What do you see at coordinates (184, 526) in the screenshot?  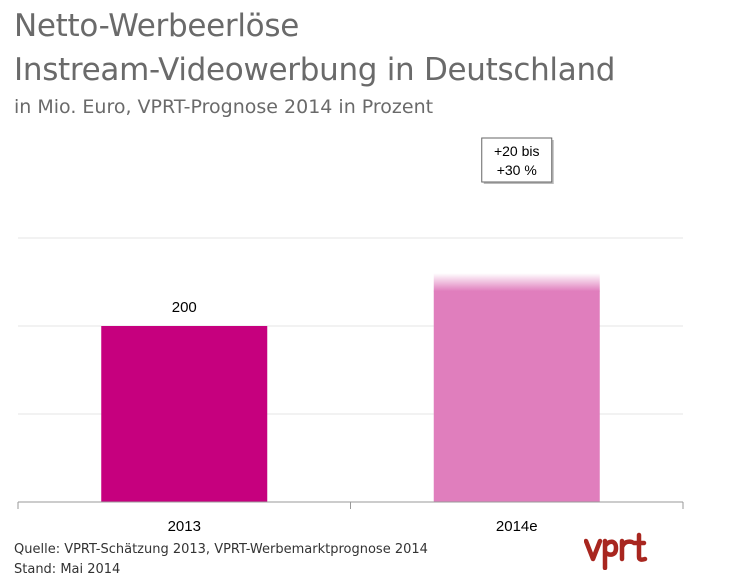 I see `x-tick-label: 2013` at bounding box center [184, 526].